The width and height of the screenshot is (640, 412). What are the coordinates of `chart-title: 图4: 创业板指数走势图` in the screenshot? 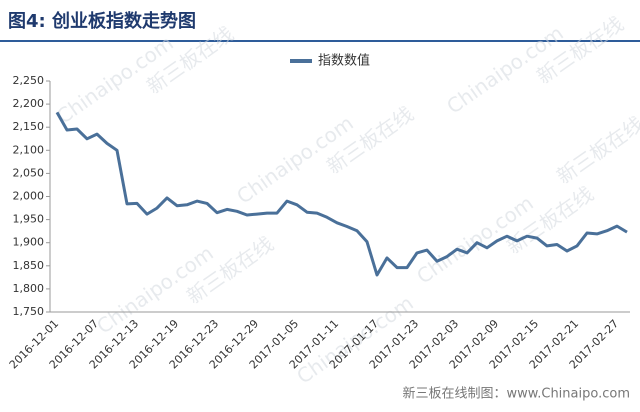 It's located at (102, 21).